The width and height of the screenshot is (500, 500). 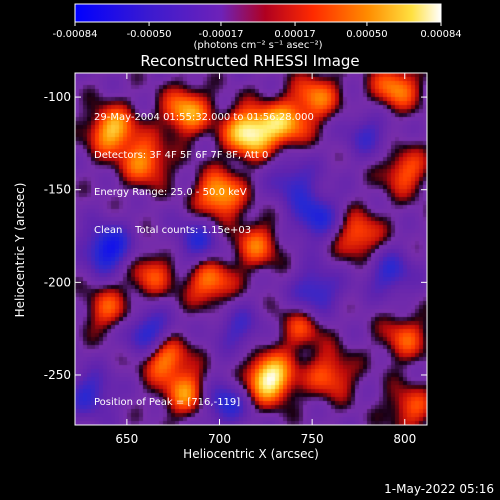 What do you see at coordinates (257, 45) in the screenshot?
I see `colorbar-unit-label: (photons cm⁻² s⁻¹ asec⁻²)` at bounding box center [257, 45].